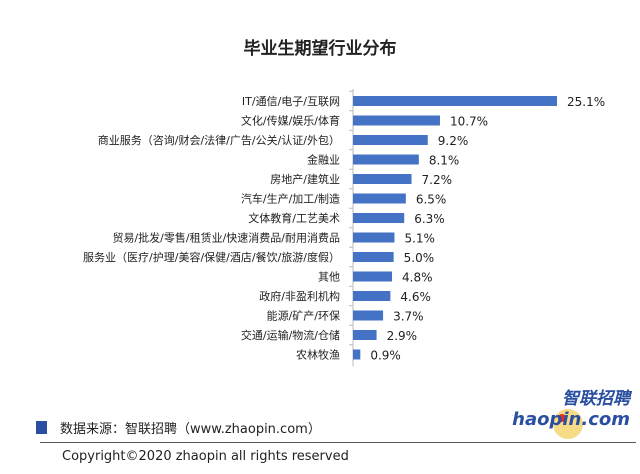 This screenshot has height=474, width=640. Describe the element at coordinates (338, 442) in the screenshot. I see `footer-divider` at that location.